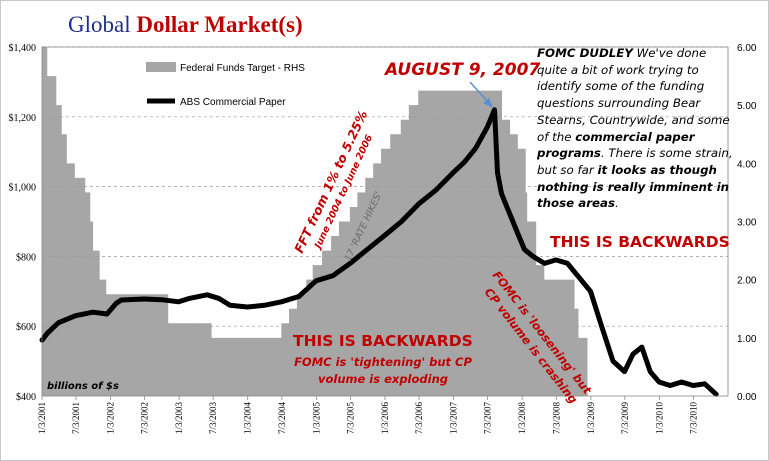  Describe the element at coordinates (179, 418) in the screenshot. I see `x-axis-tick-label: 1/3/2003` at that location.